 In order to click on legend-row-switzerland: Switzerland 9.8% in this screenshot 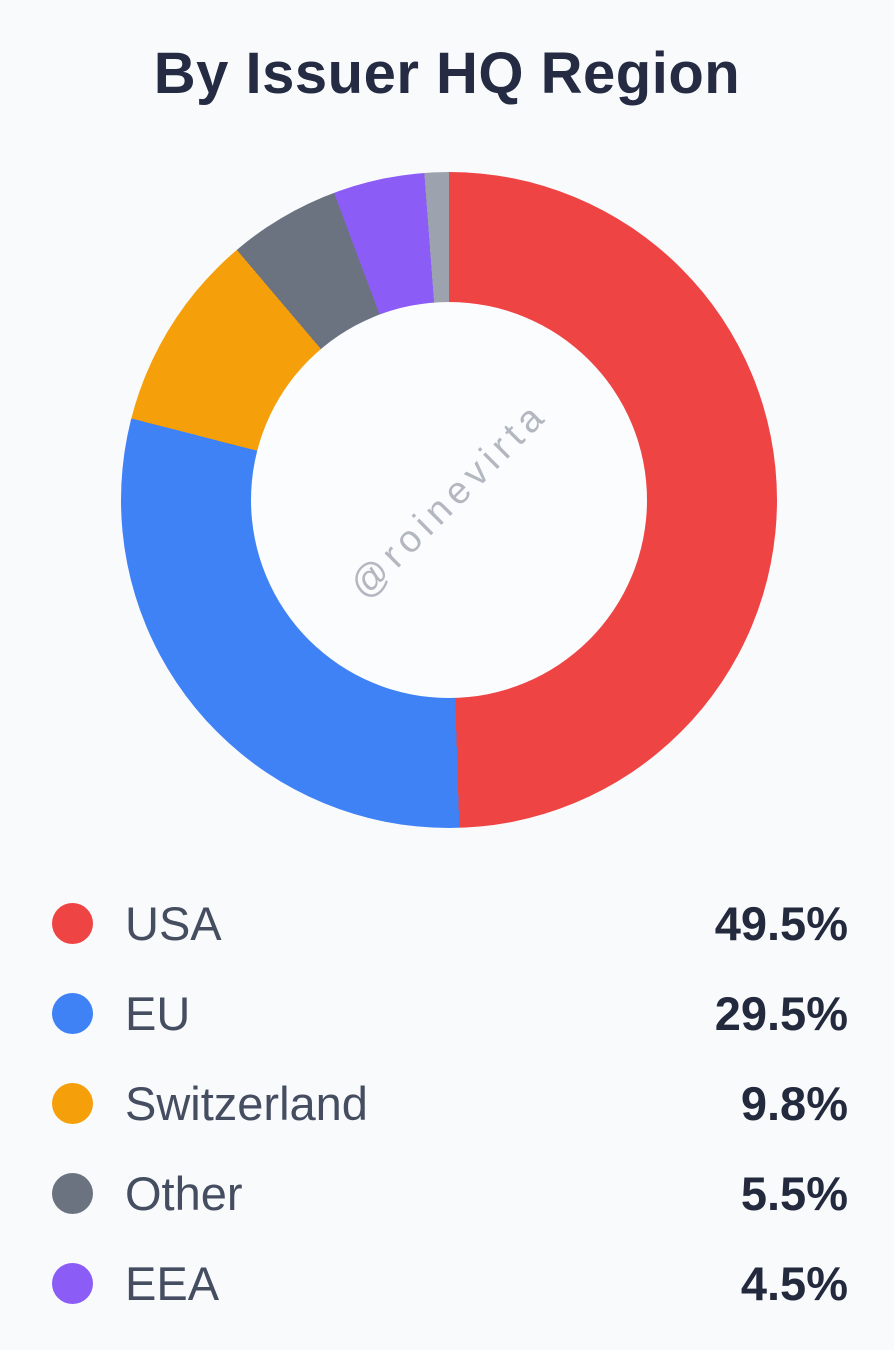, I will do `click(447, 1103)`.